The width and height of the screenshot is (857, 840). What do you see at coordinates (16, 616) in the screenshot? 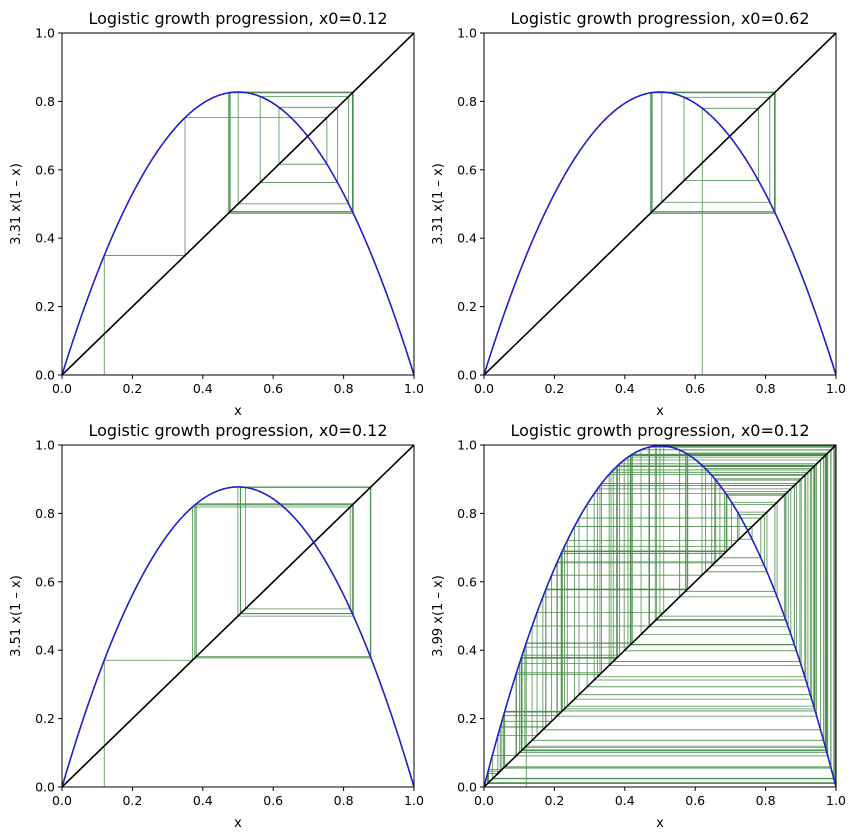
I see `y-axis-label: 3.51 x(1 – x)` at bounding box center [16, 616].